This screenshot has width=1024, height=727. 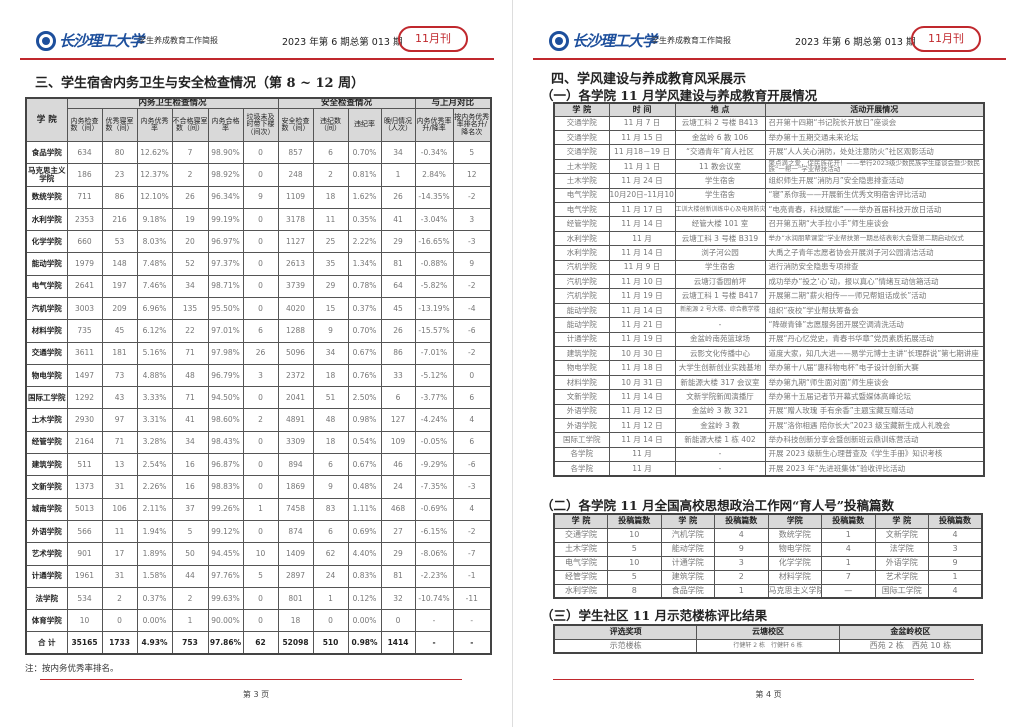 I want to click on table-cell: 0.69%, so click(x=364, y=531).